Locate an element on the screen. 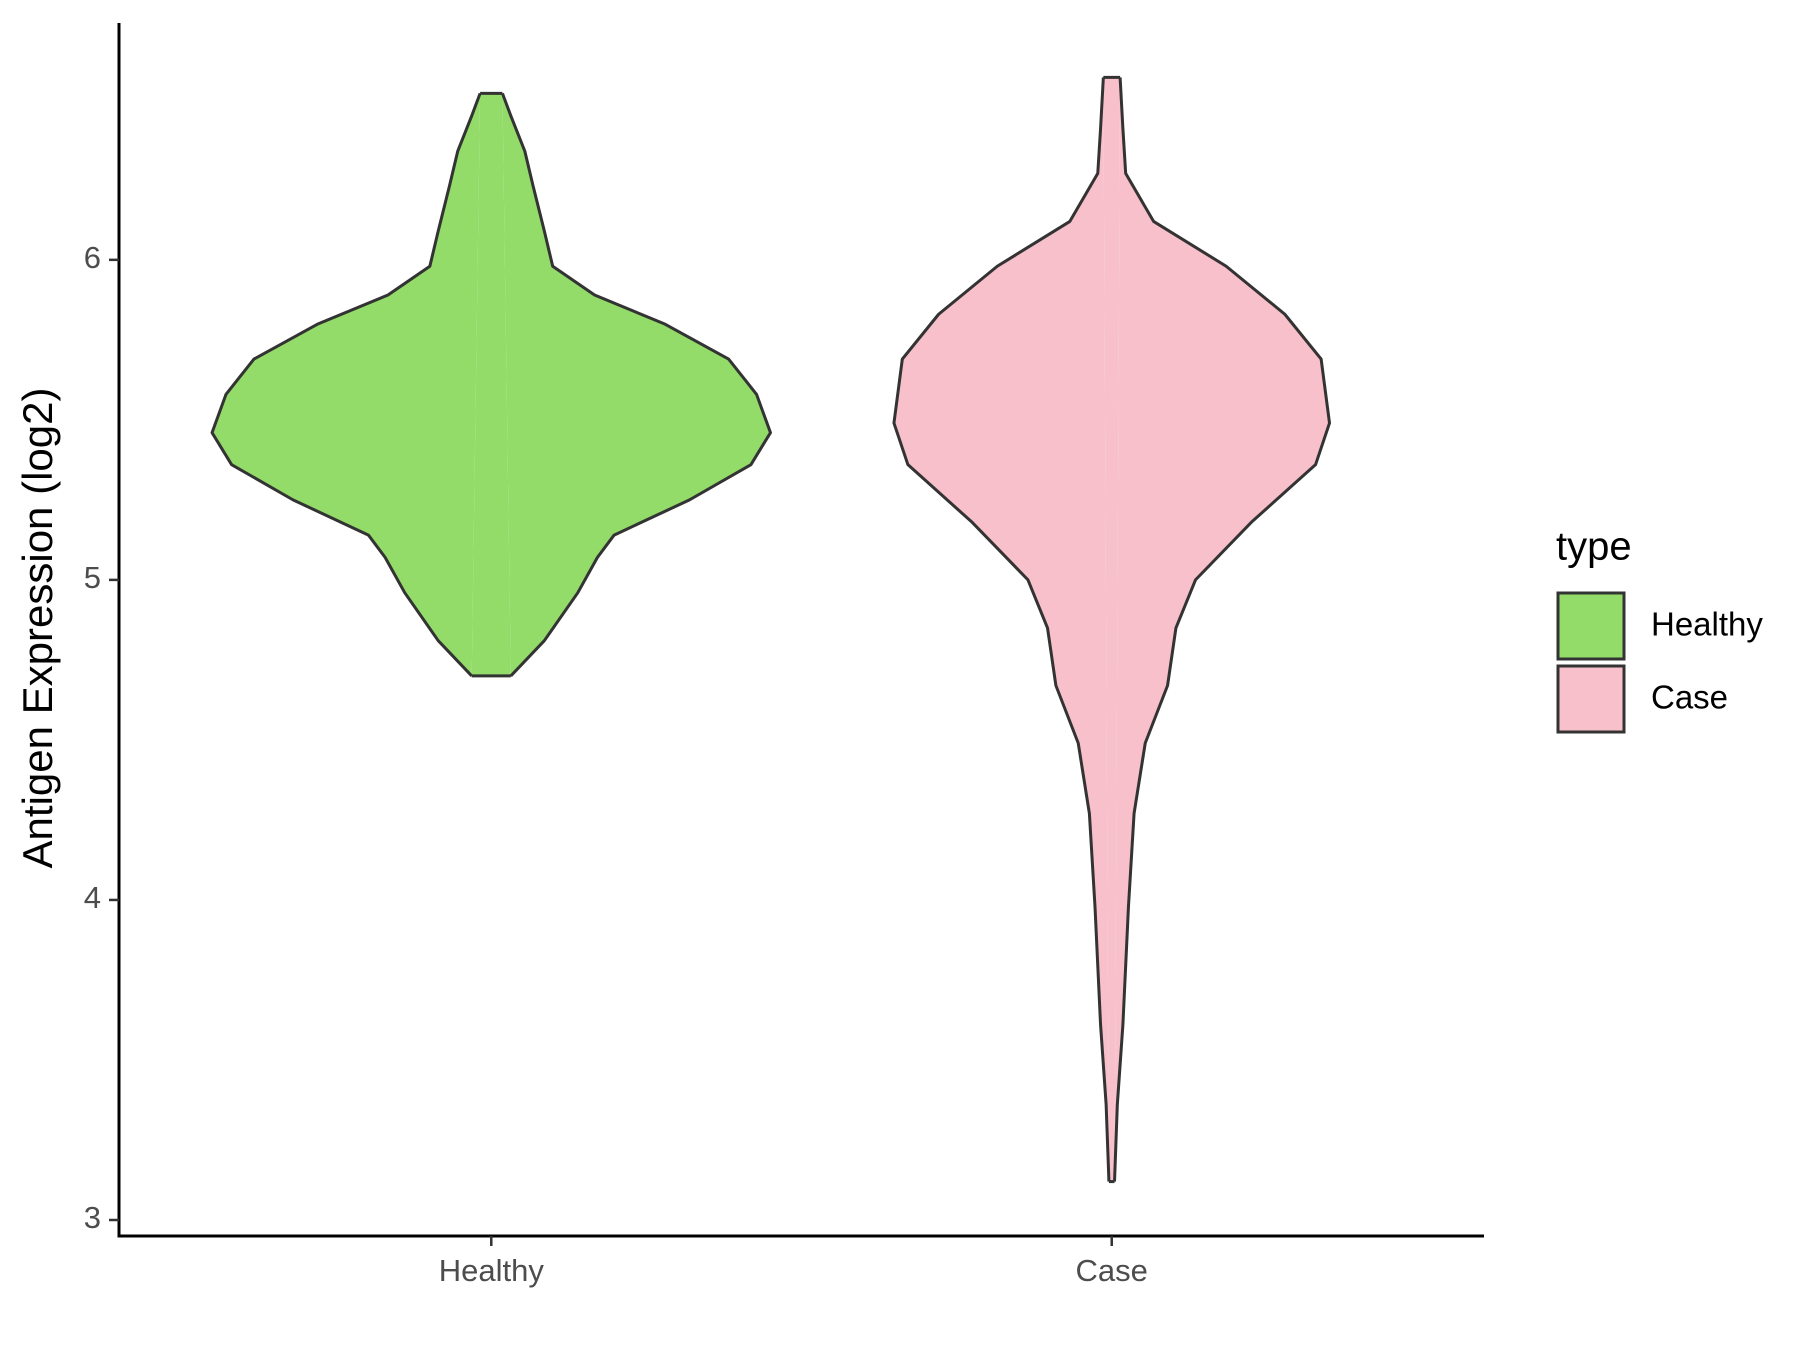  x-tick-label: Healthy is located at coordinates (492, 1270).